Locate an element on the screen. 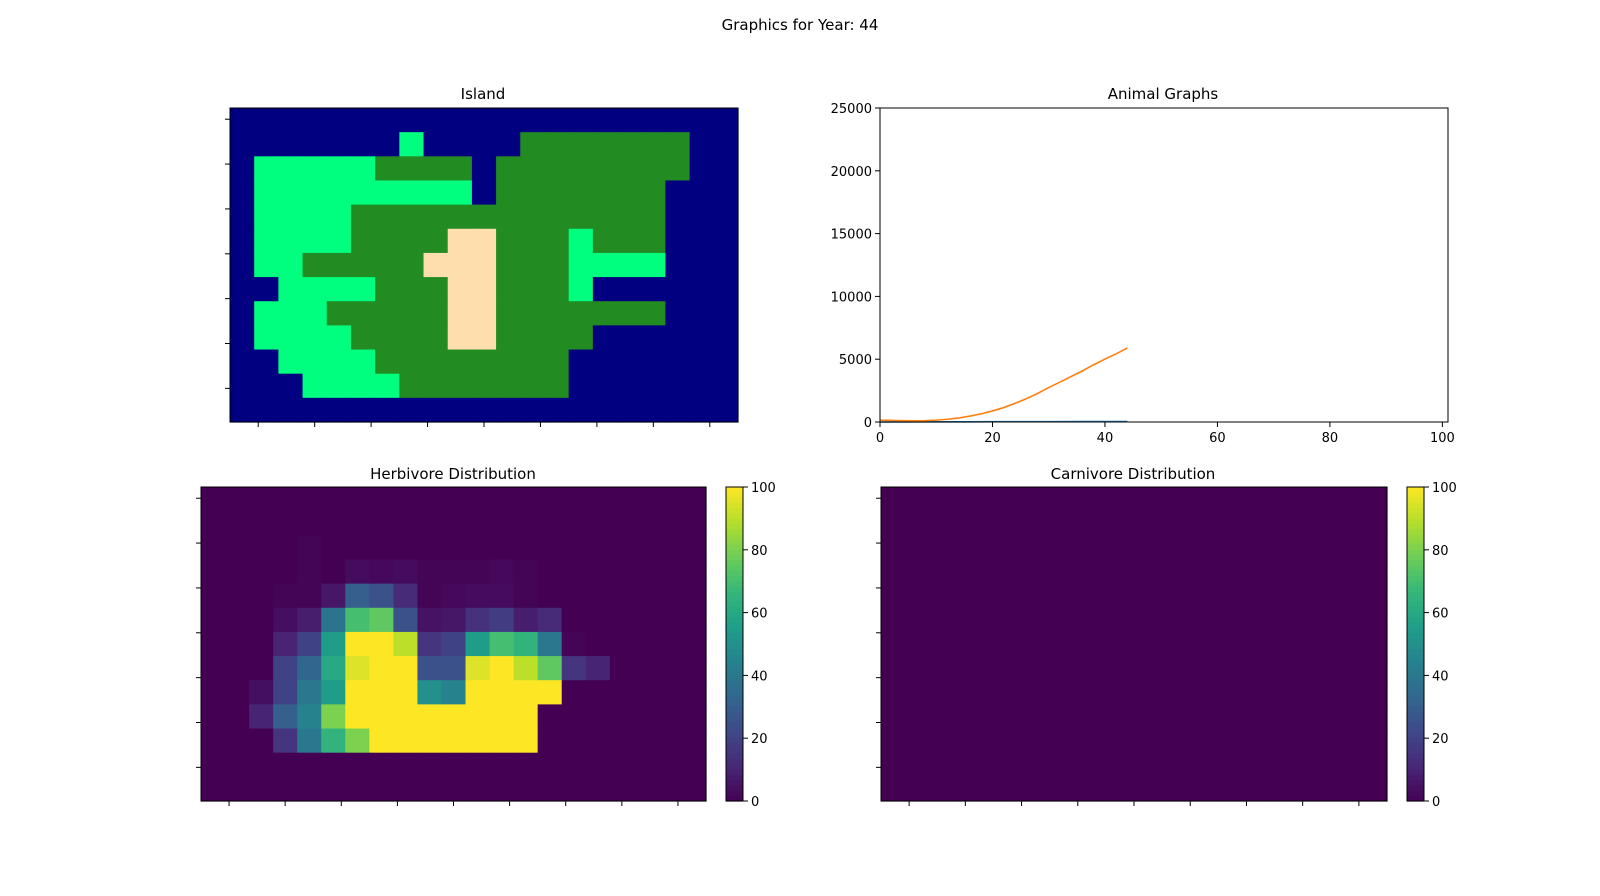 This screenshot has width=1600, height=896. carnivore-colorbar-frame is located at coordinates (1415, 644).